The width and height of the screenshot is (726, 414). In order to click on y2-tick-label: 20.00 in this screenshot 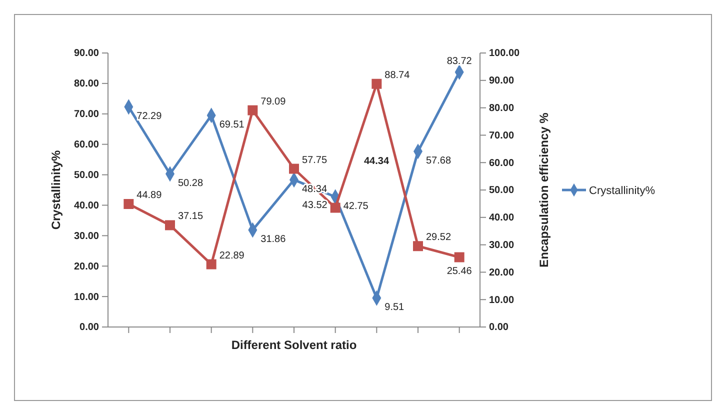, I will do `click(501, 272)`.